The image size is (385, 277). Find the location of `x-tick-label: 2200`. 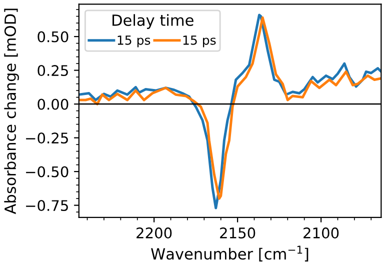

x-tick-label: 2200 is located at coordinates (154, 232).